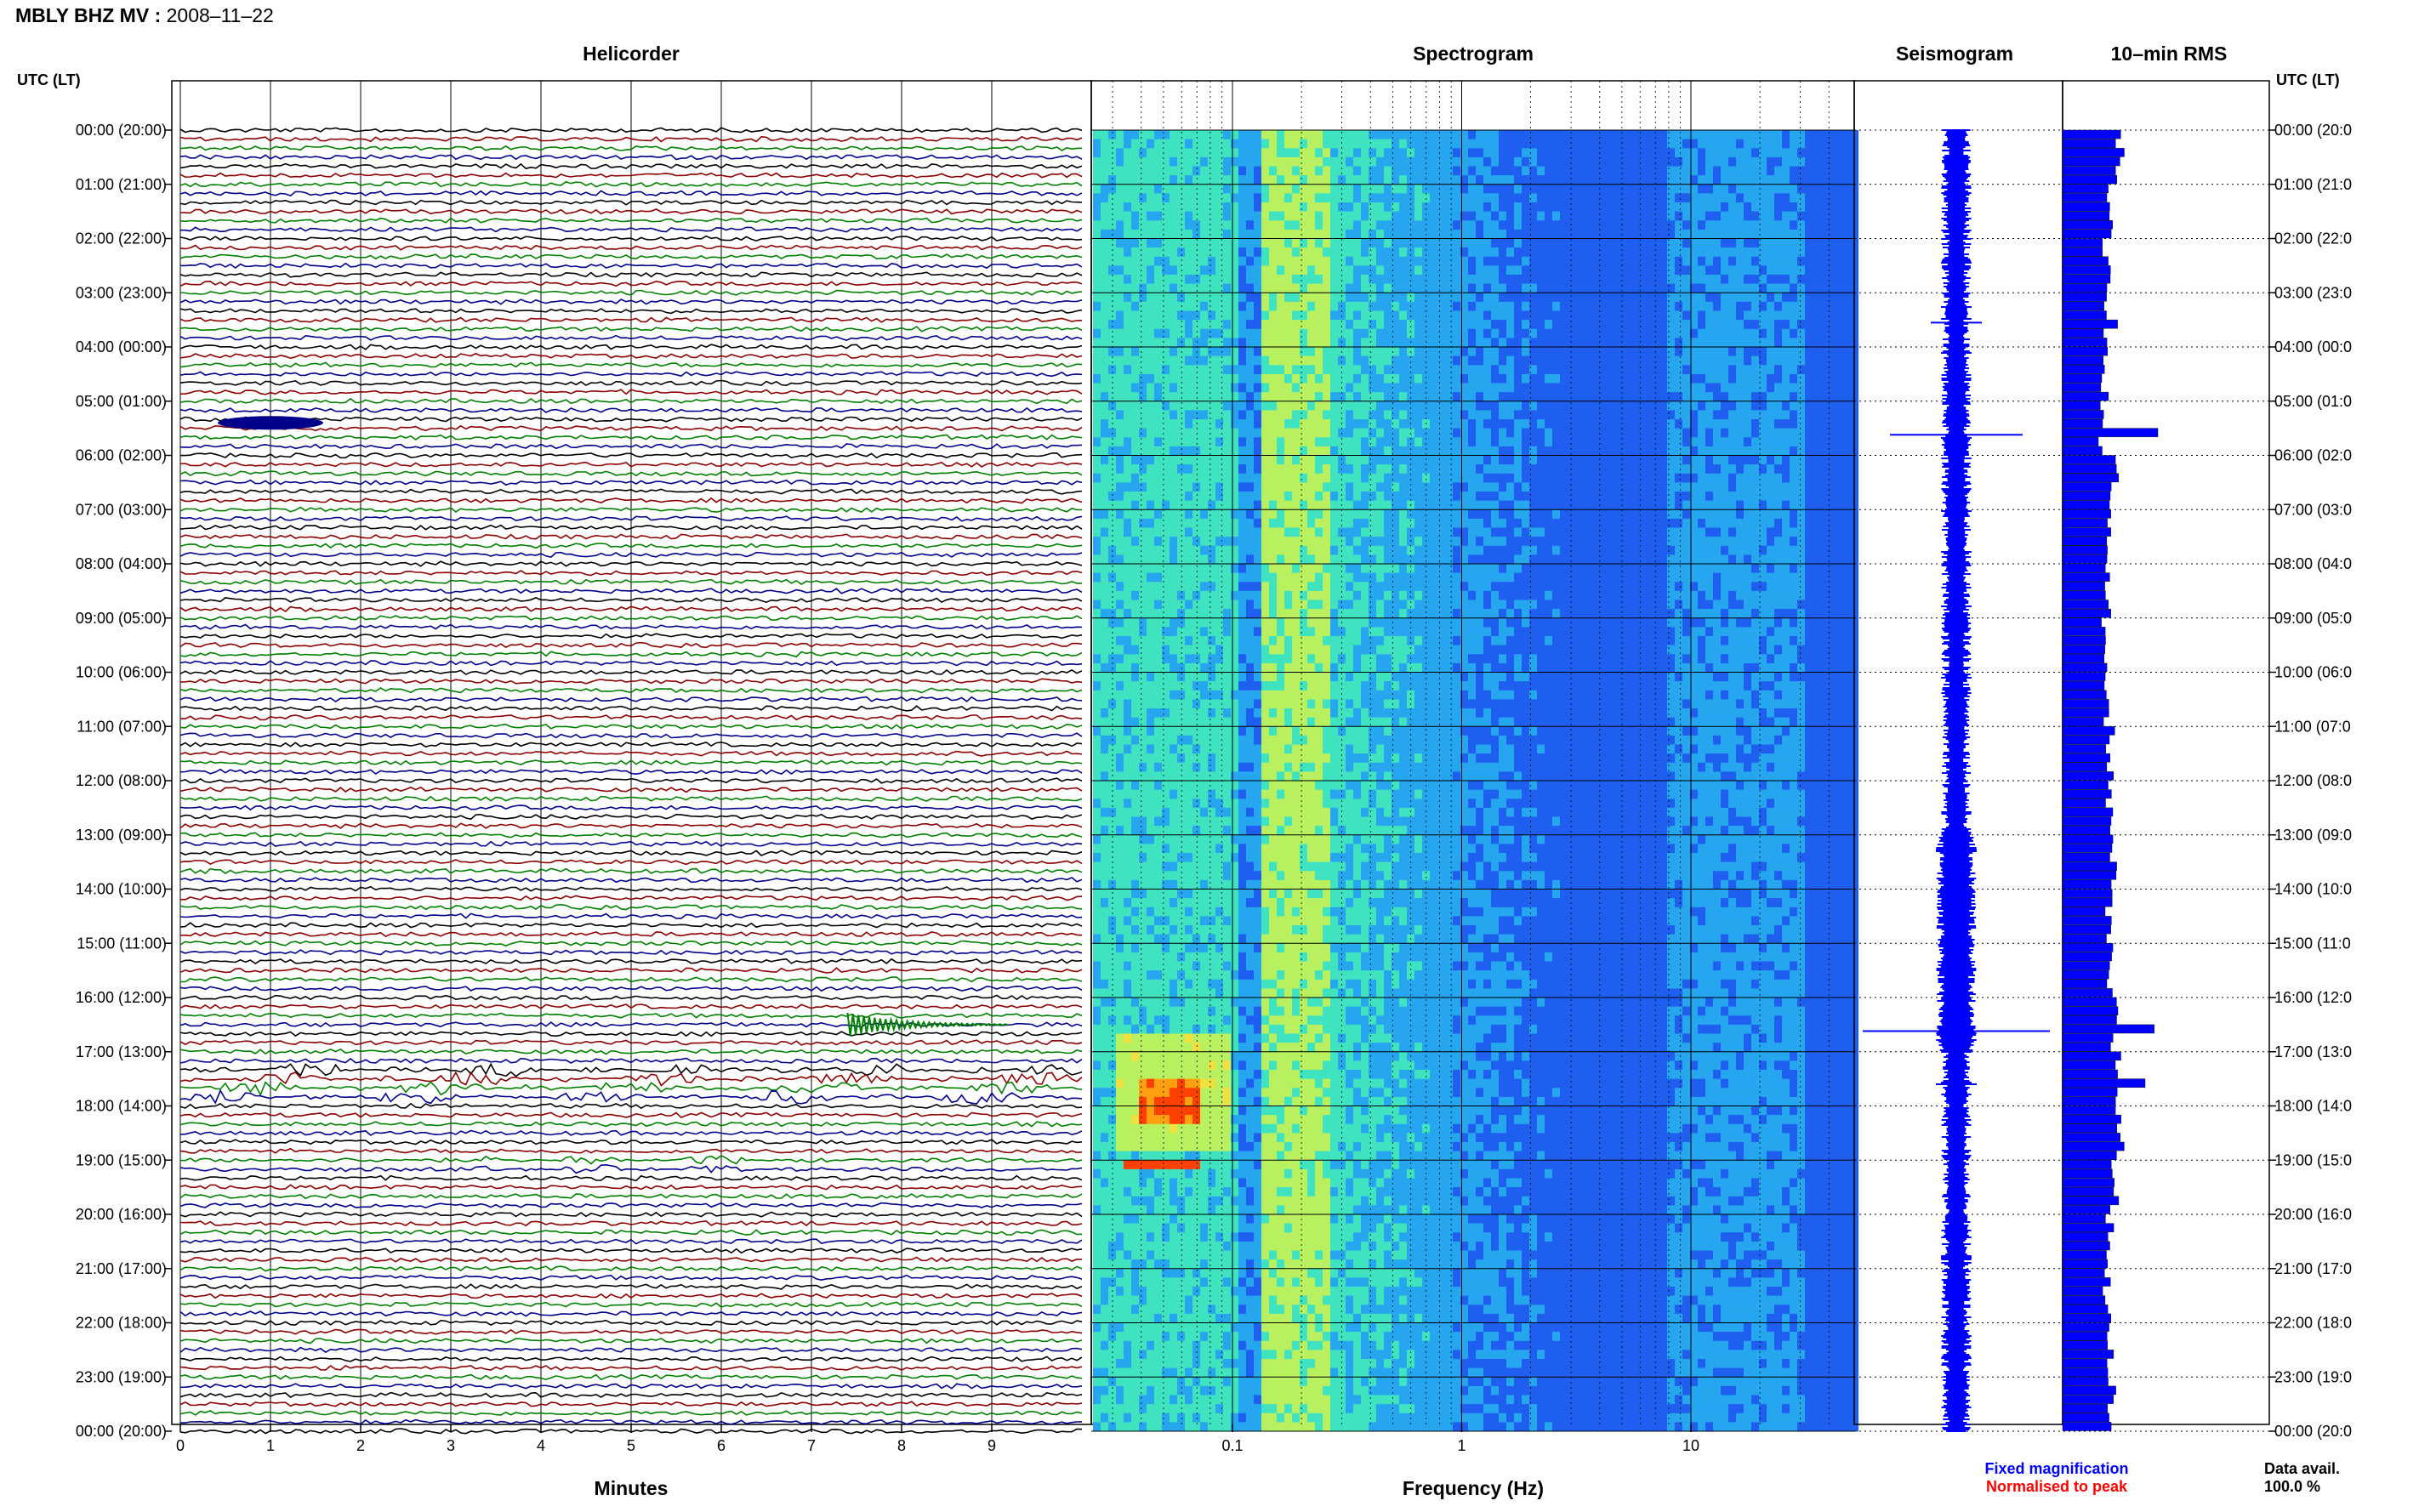 The height and width of the screenshot is (1512, 2419). Describe the element at coordinates (144, 15) in the screenshot. I see `station-title: MBLY BHZ MV : 2008–11–22` at that location.